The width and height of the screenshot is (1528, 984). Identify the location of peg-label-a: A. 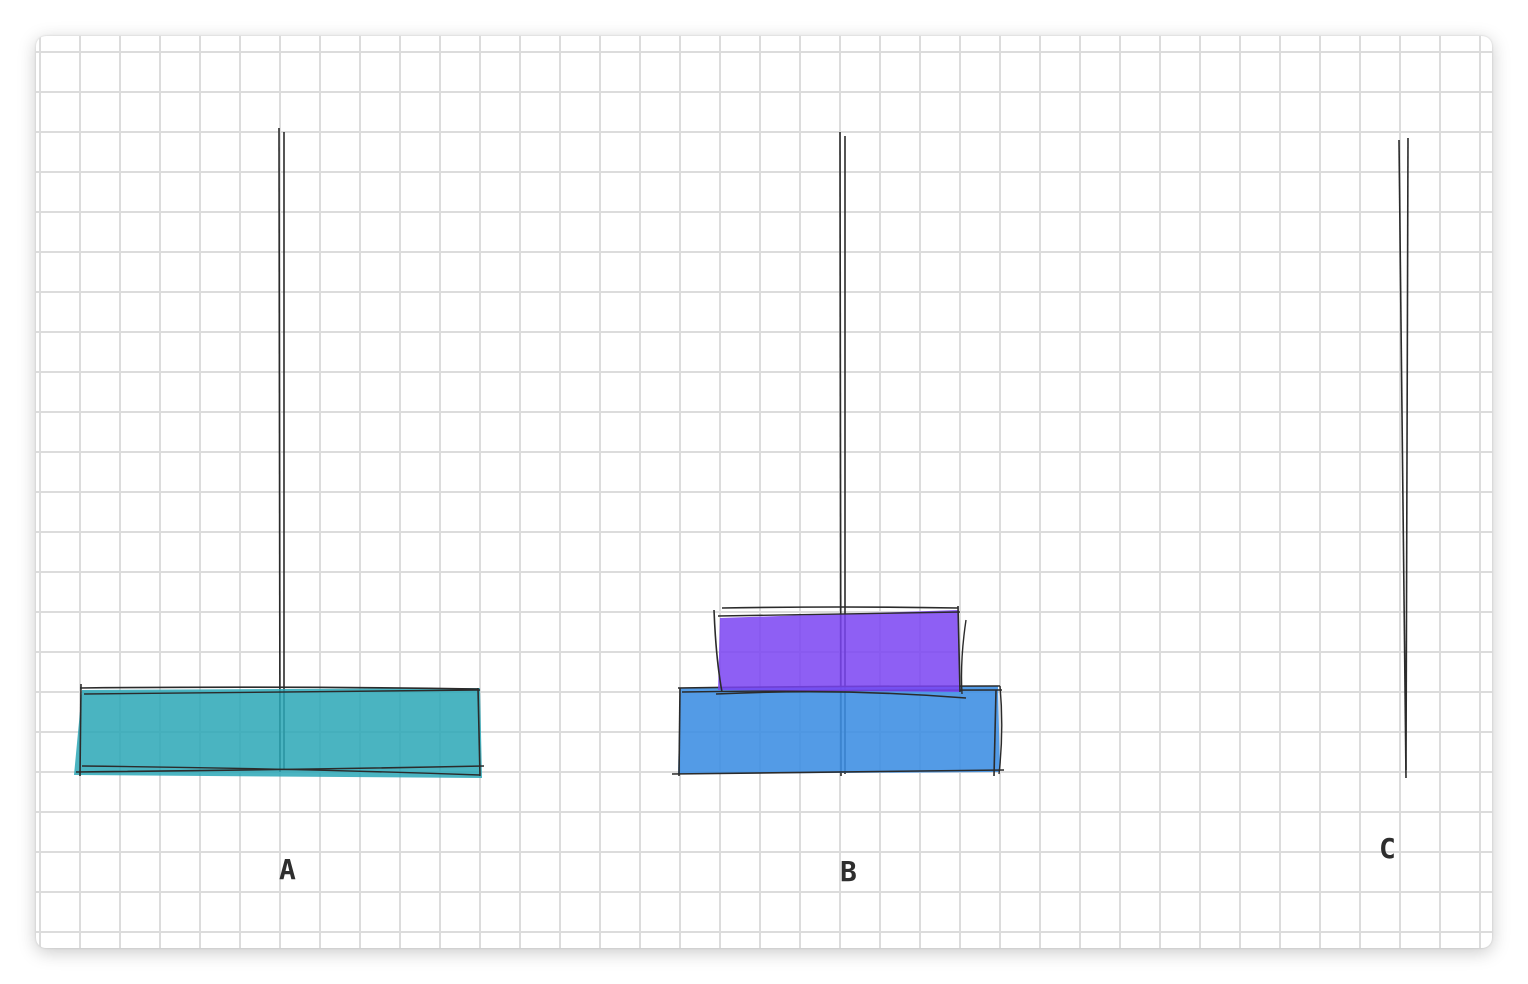
(287, 869).